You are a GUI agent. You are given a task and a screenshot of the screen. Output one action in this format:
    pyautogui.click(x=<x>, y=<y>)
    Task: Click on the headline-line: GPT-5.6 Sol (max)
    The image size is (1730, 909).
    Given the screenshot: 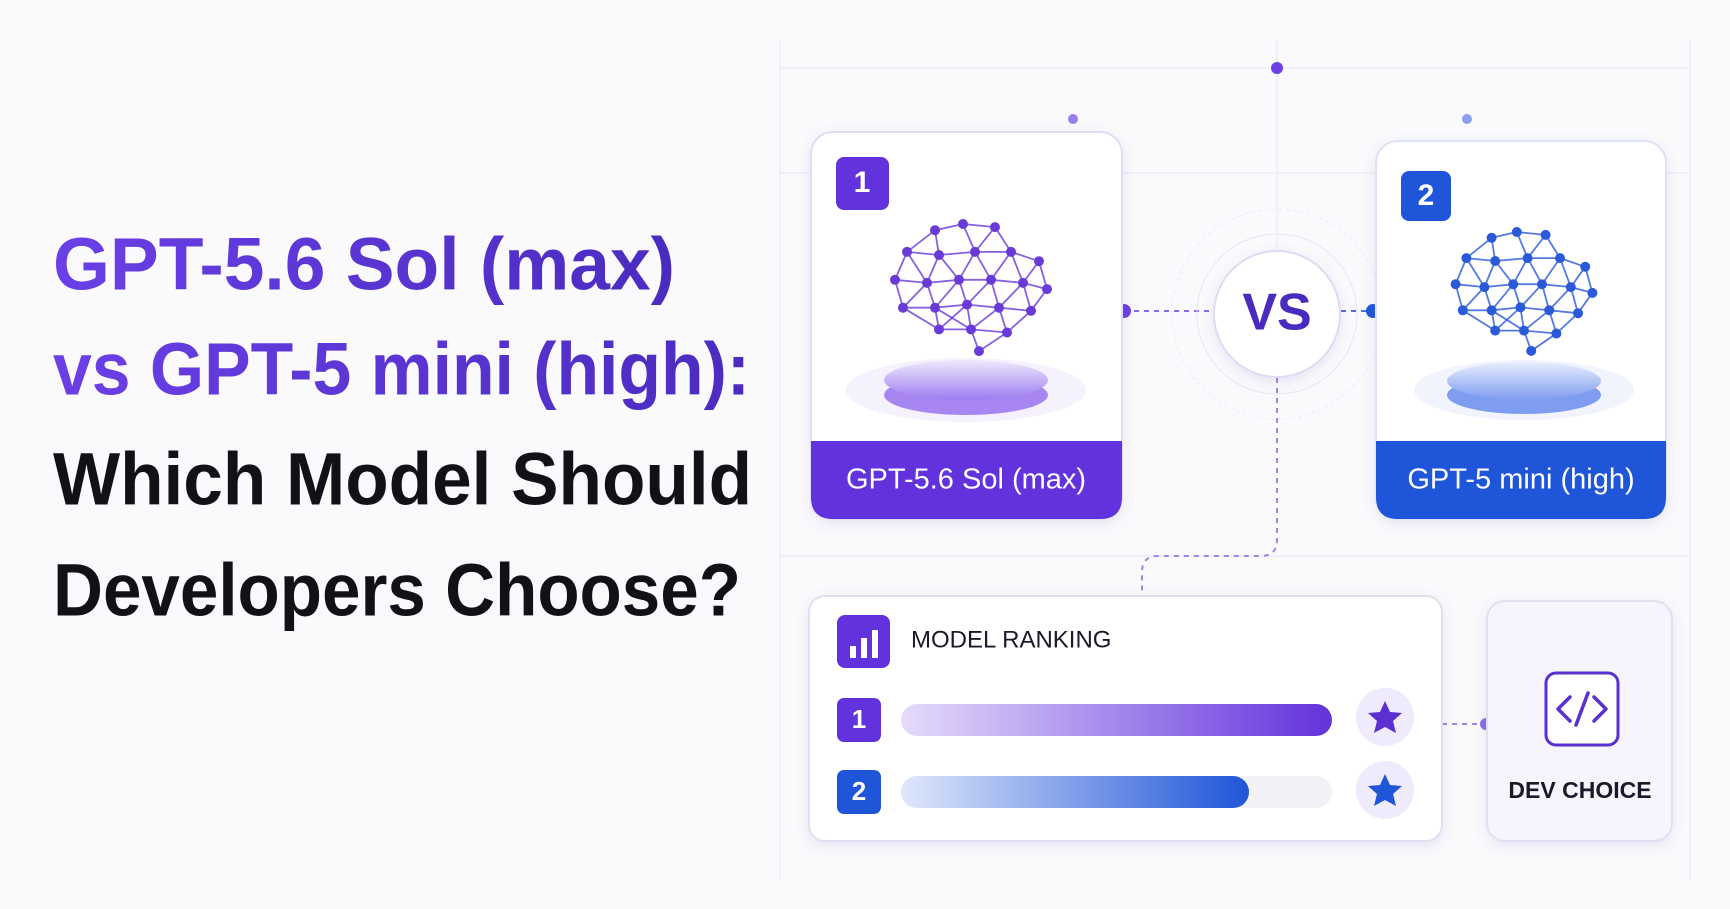 What is the action you would take?
    pyautogui.click(x=364, y=264)
    